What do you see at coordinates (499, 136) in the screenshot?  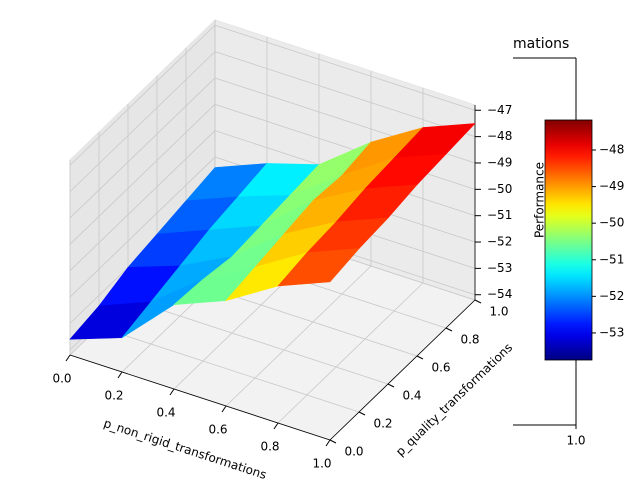 I see `z-tick-label: −48` at bounding box center [499, 136].